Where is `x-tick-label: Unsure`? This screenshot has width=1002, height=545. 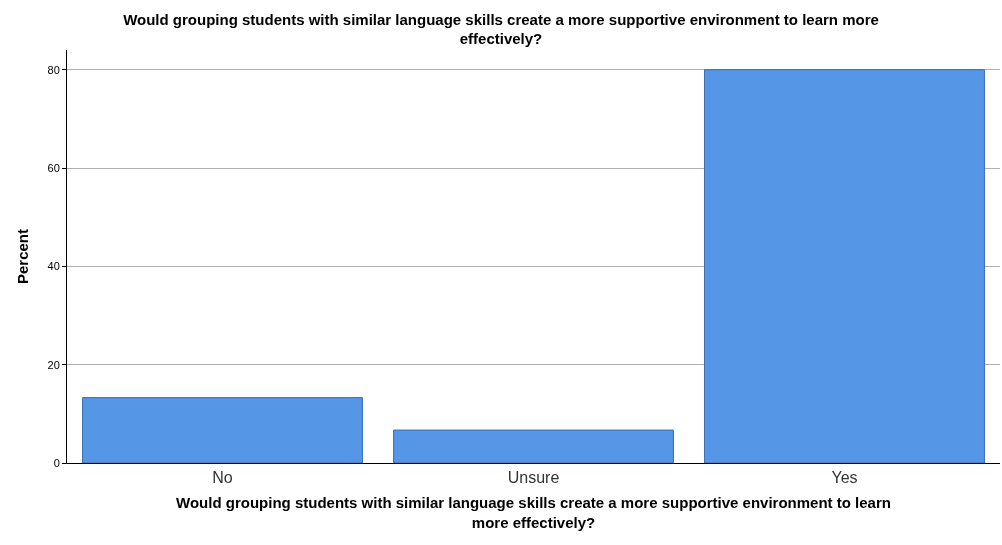 x-tick-label: Unsure is located at coordinates (533, 478).